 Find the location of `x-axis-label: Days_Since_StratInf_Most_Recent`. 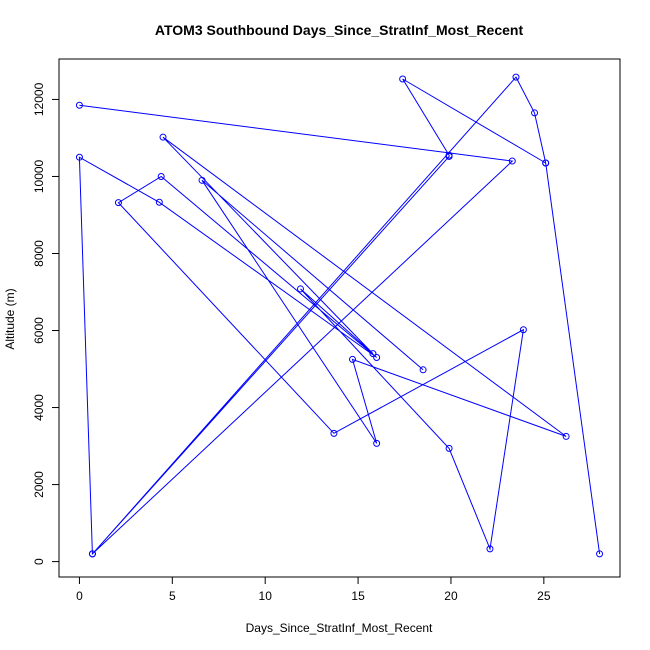

x-axis-label: Days_Since_StratInf_Most_Recent is located at coordinates (339, 628).